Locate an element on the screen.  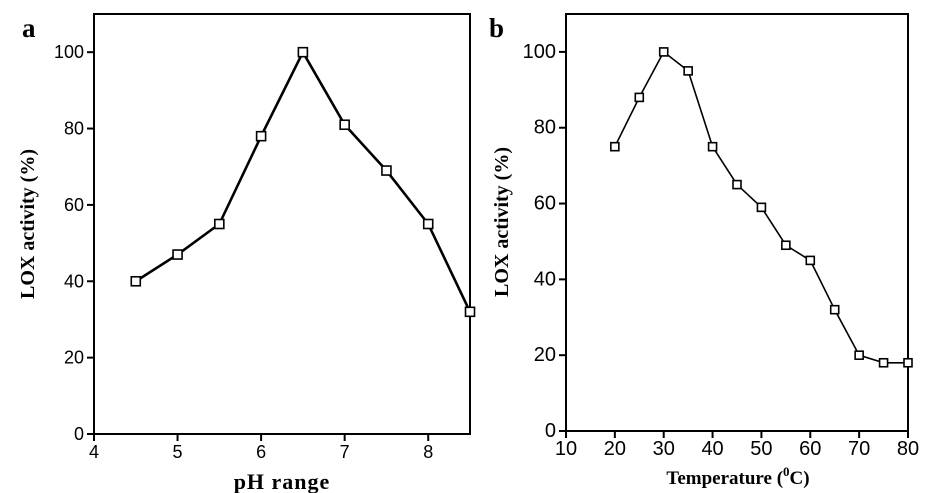
panel-b-xtick-label: 70 is located at coordinates (859, 449).